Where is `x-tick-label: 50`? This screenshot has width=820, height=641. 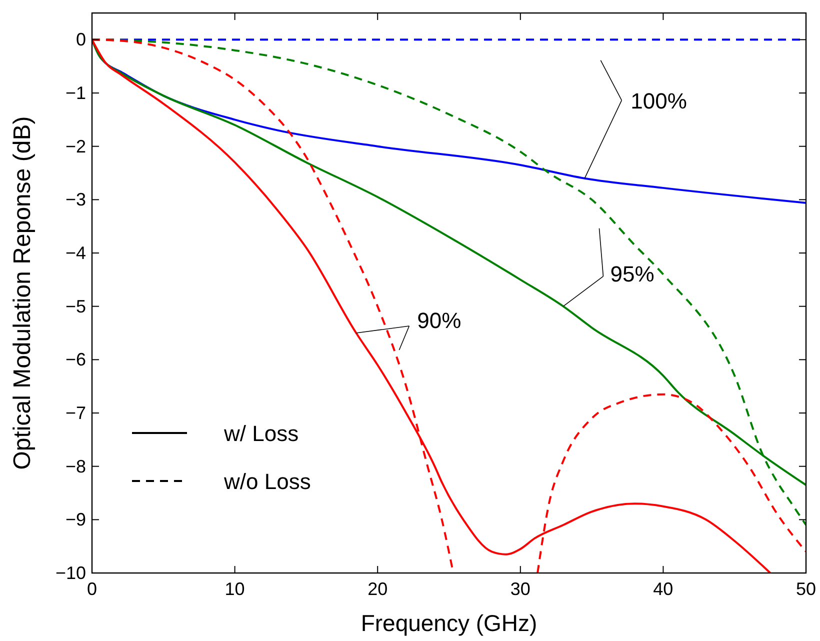 x-tick-label: 50 is located at coordinates (806, 589).